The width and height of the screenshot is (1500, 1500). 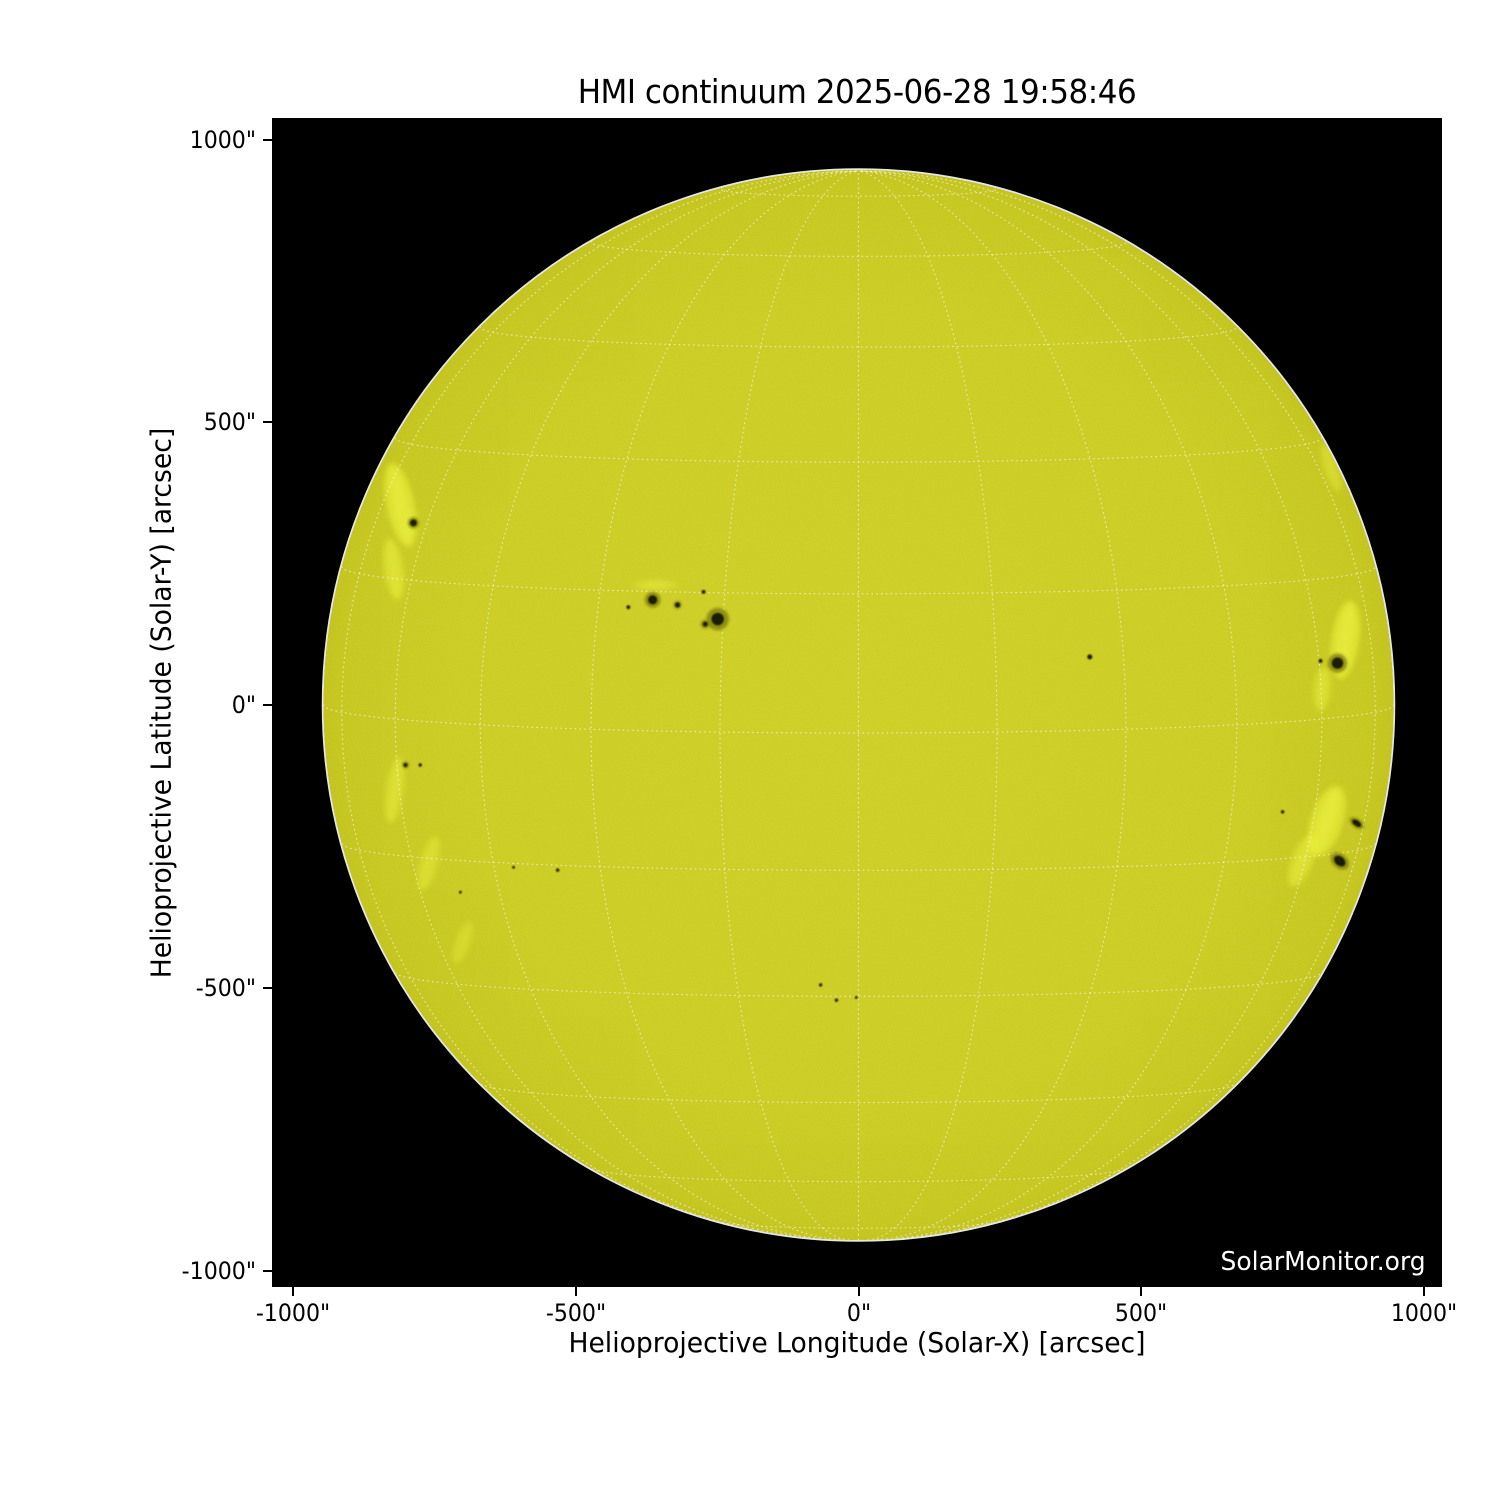 What do you see at coordinates (1323, 1262) in the screenshot?
I see `watermark-solarmonitor: SolarMonitor.org` at bounding box center [1323, 1262].